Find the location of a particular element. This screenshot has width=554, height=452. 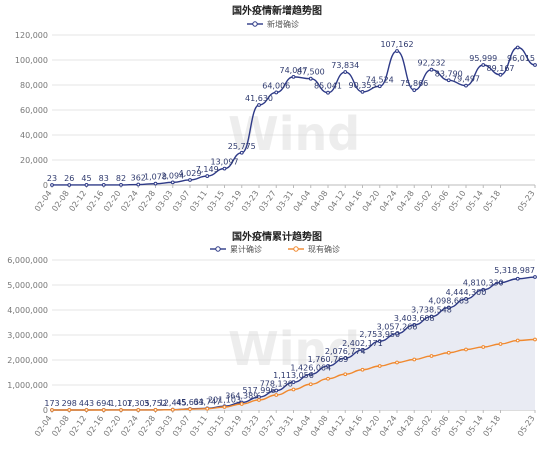

legend-label: 累计确诊 is located at coordinates (246, 249).